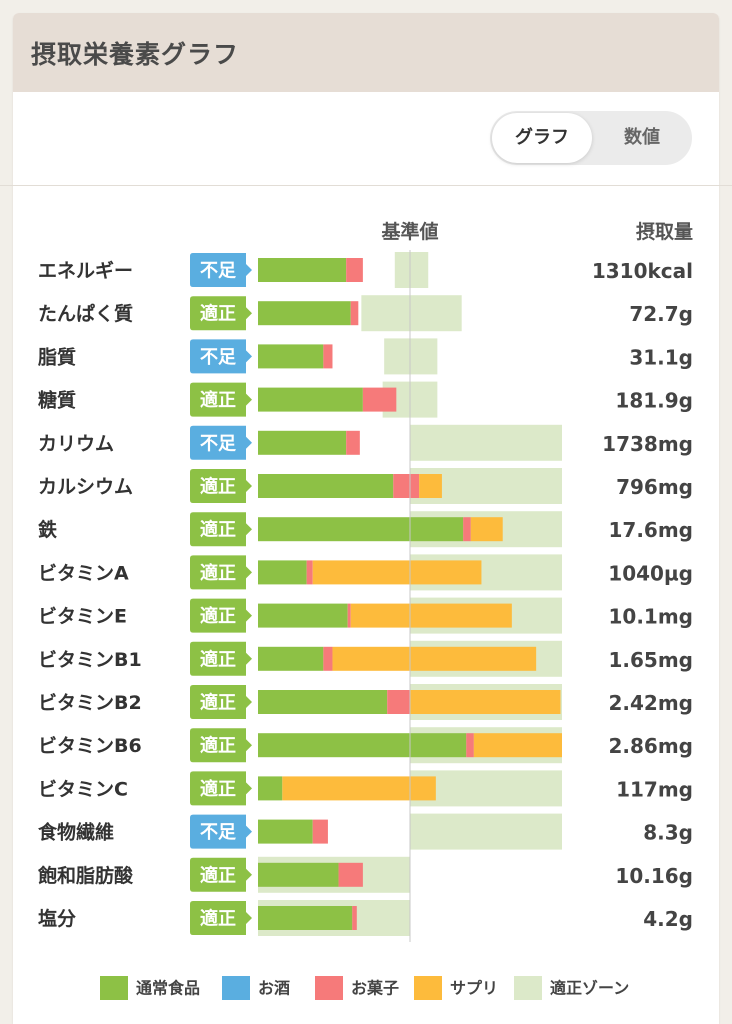 Image resolution: width=732 pixels, height=1024 pixels. Describe the element at coordinates (323, 702) in the screenshot. I see `bar-normal-ビタミンB2` at that location.